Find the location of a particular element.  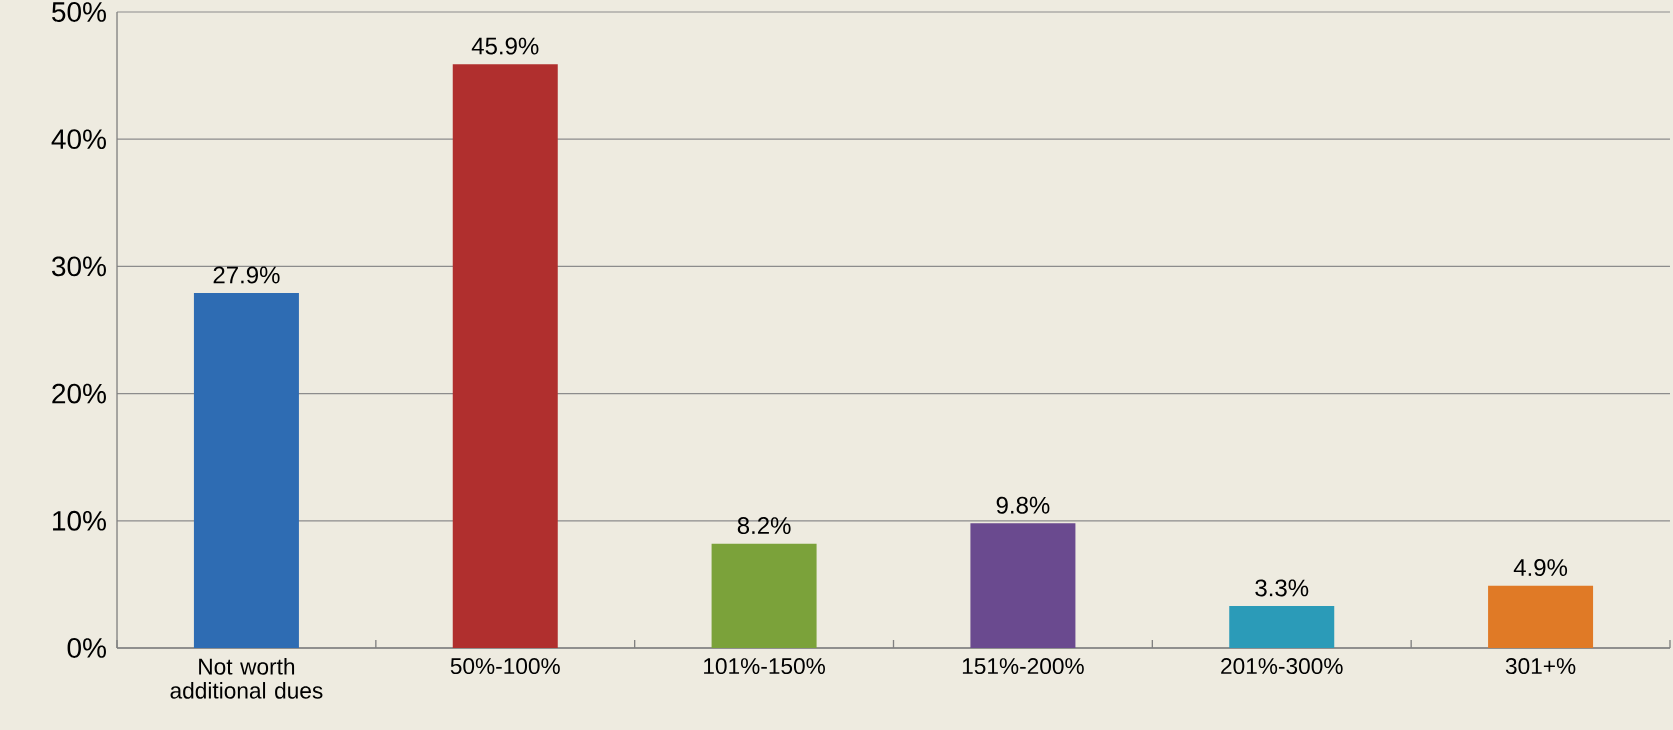

y-tick-label: 40% is located at coordinates (78, 139).